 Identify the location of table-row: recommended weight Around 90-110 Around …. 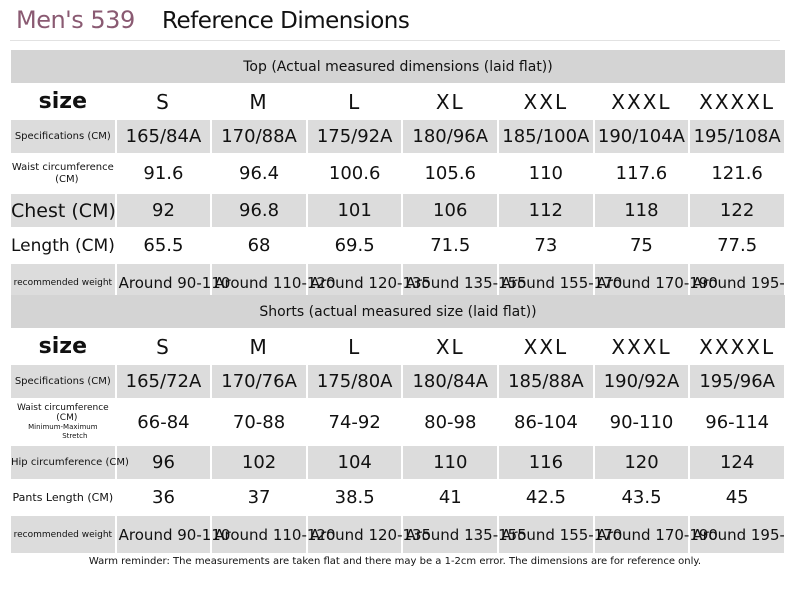
(398, 535).